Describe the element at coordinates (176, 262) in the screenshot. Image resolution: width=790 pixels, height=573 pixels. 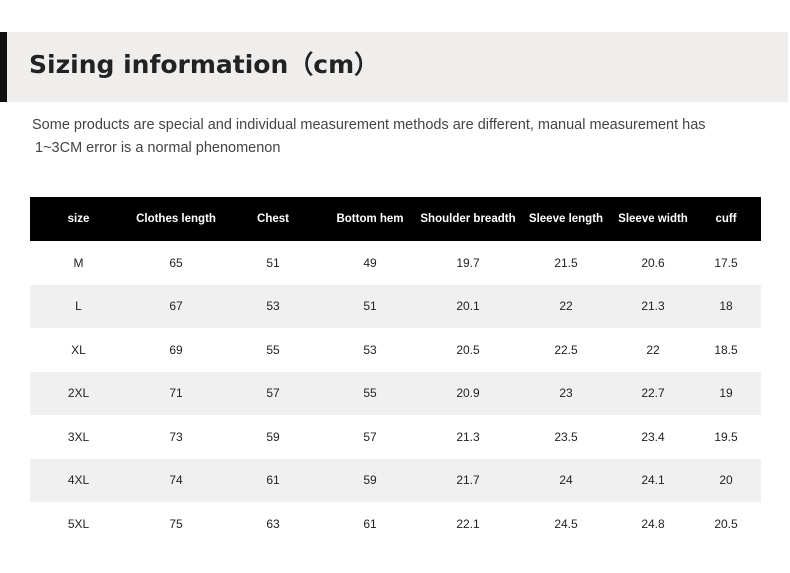
I see `table-cell: 65` at that location.